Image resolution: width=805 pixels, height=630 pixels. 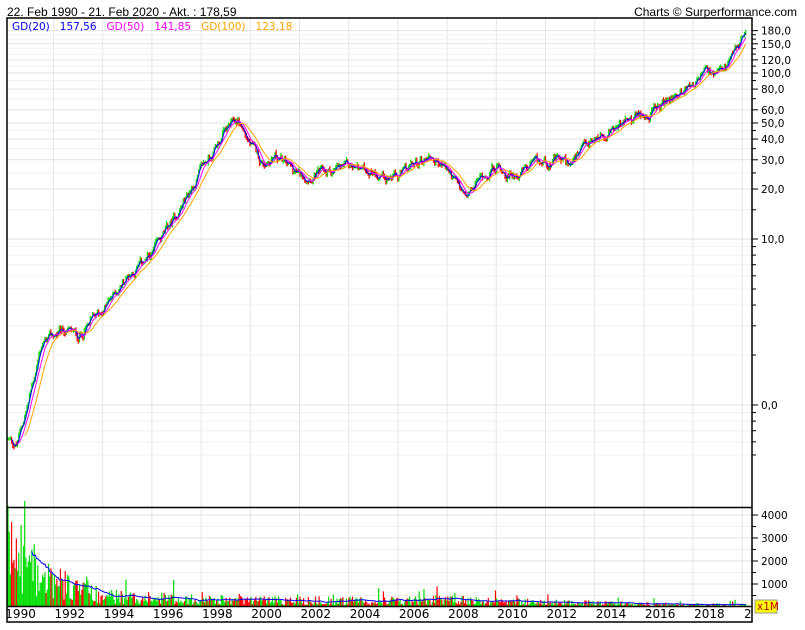 What do you see at coordinates (774, 539) in the screenshot?
I see `volume-y-tick-label: 3000` at bounding box center [774, 539].